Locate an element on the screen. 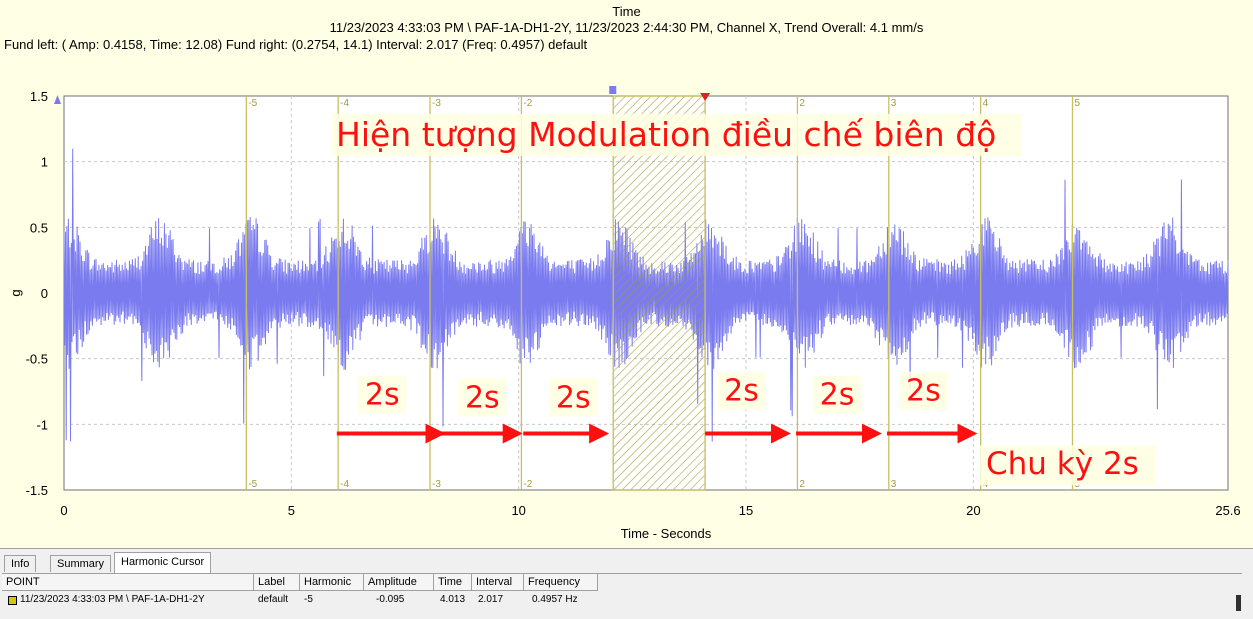 Image resolution: width=1253 pixels, height=619 pixels. harmonic-cursor-label: 5 is located at coordinates (1077, 103).